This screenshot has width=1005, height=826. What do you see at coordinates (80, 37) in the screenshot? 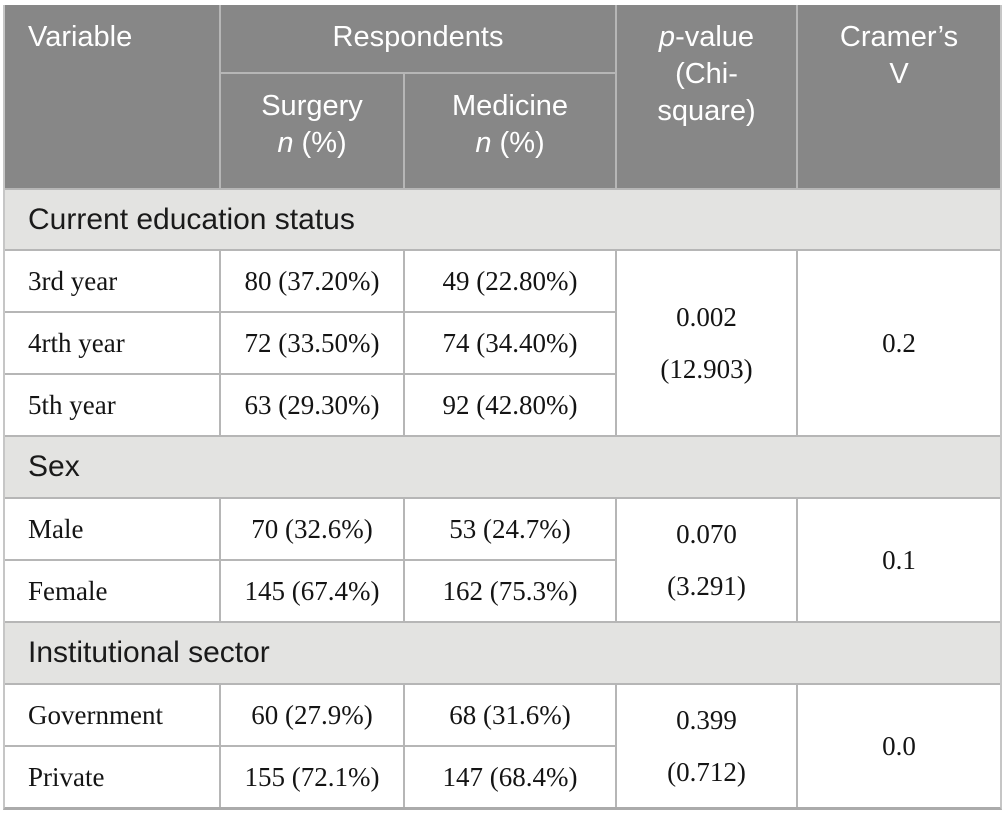
I see `column-header-variable-label: Variable` at bounding box center [80, 37].